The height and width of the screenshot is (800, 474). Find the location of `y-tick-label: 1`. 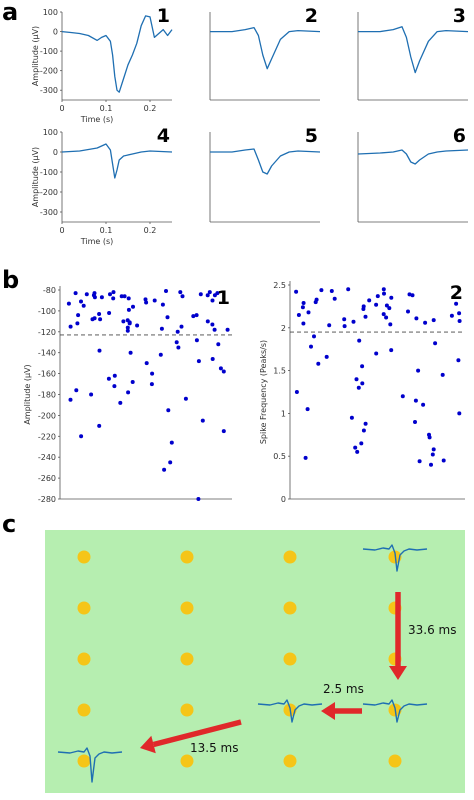

y-tick-label: 1 is located at coordinates (283, 413).